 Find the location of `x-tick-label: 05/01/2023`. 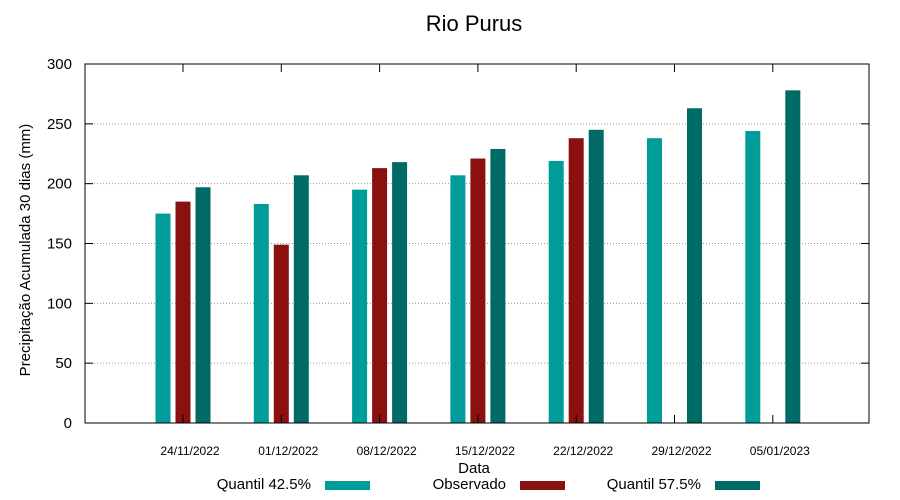

x-tick-label: 05/01/2023 is located at coordinates (780, 451).